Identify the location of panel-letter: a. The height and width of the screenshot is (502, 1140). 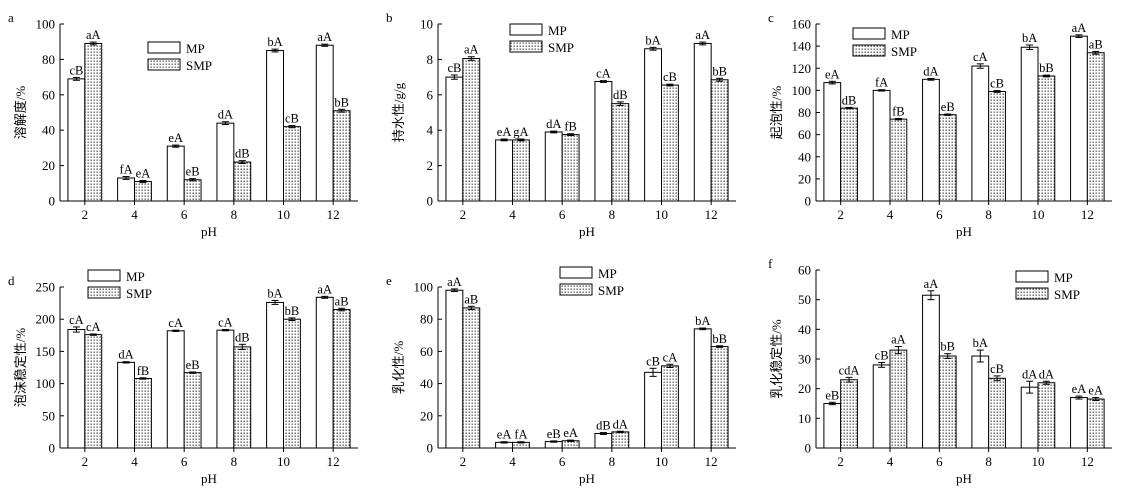
(11, 17).